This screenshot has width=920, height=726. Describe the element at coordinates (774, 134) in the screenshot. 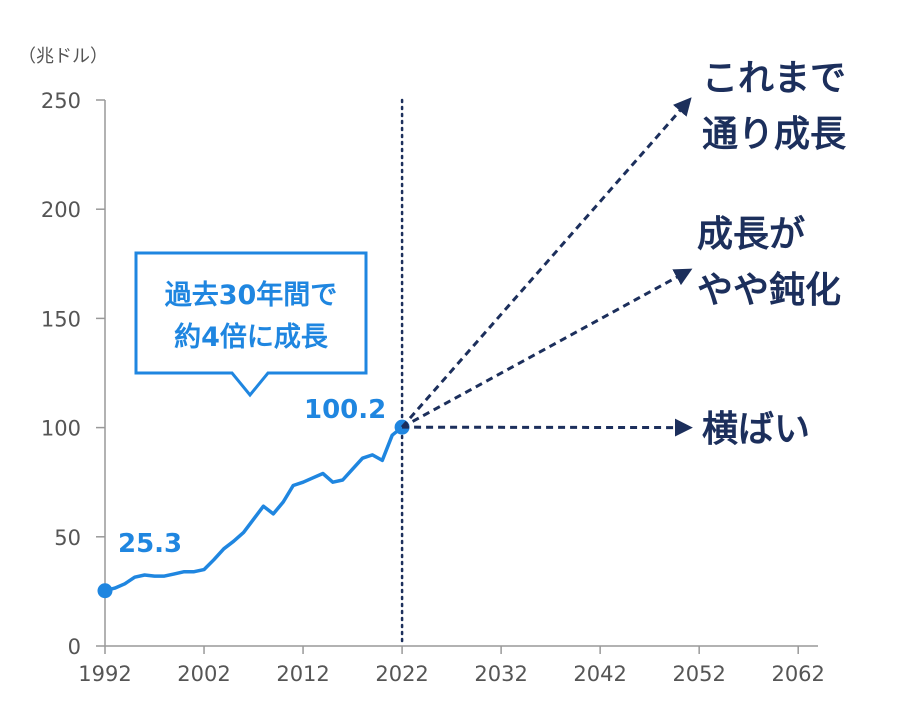

I see `scenario-label-1-line-2: 通り成長` at that location.